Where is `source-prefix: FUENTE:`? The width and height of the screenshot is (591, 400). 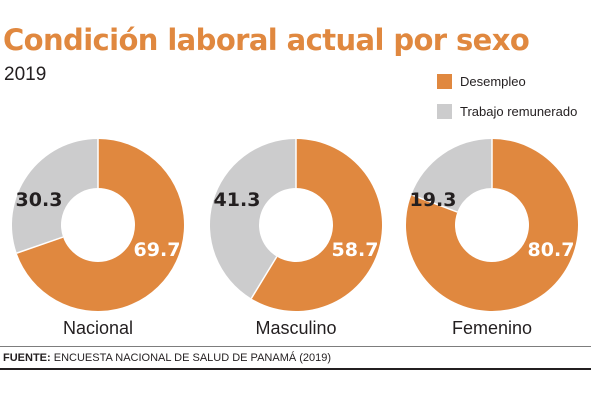
source-prefix: FUENTE: is located at coordinates (27, 358).